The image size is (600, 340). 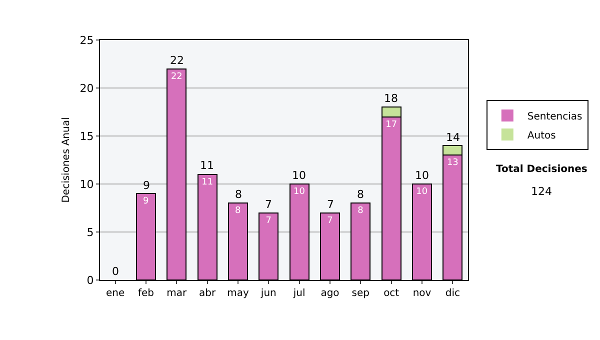 I want to click on x-tick-label: nov, so click(x=422, y=293).